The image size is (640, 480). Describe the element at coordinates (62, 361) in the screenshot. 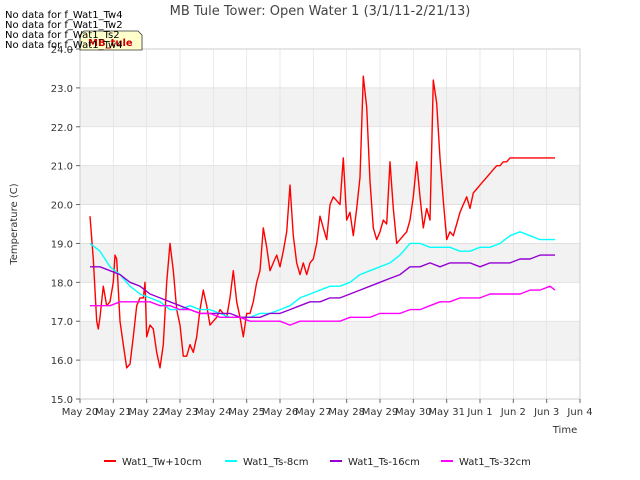

I see `y-tick-label: 16.0` at that location.